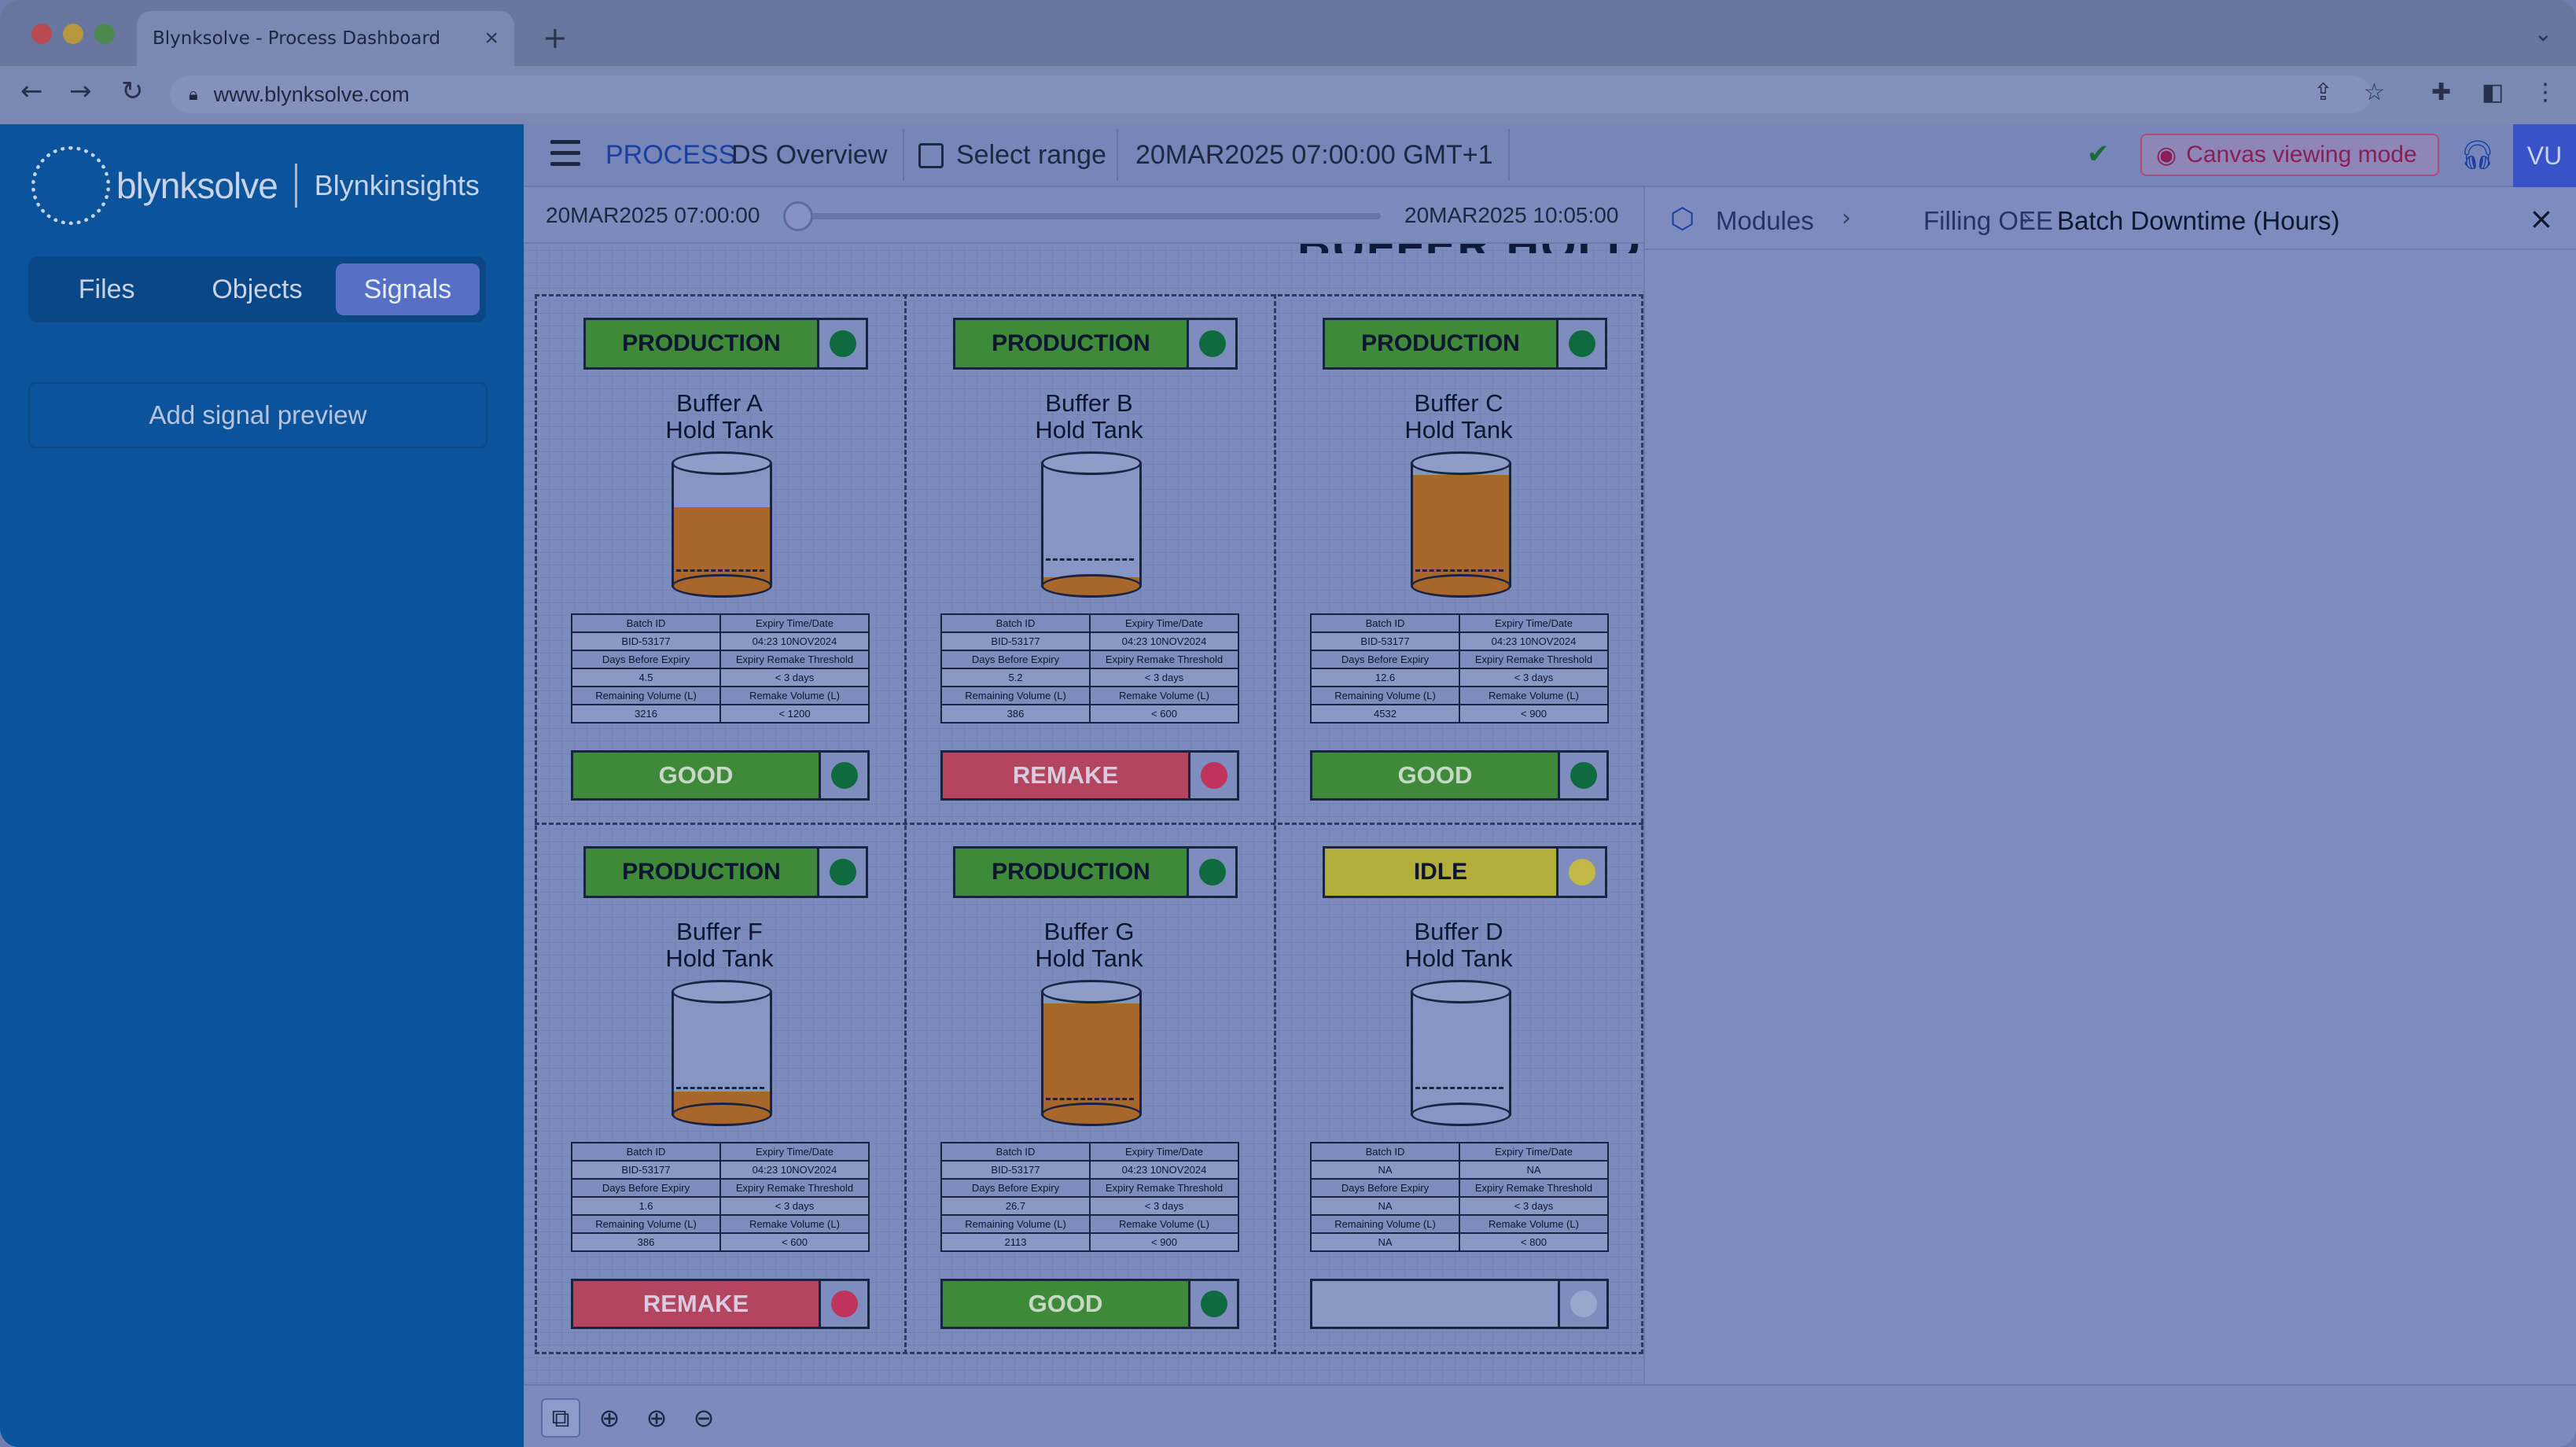 The image size is (2576, 1447). What do you see at coordinates (1271, 94) in the screenshot?
I see `url-bar: 🔒︎ www.blynksolve.com` at bounding box center [1271, 94].